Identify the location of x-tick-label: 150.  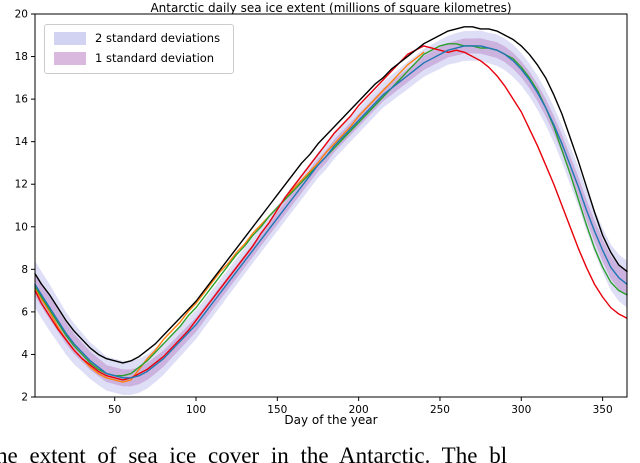
(277, 410).